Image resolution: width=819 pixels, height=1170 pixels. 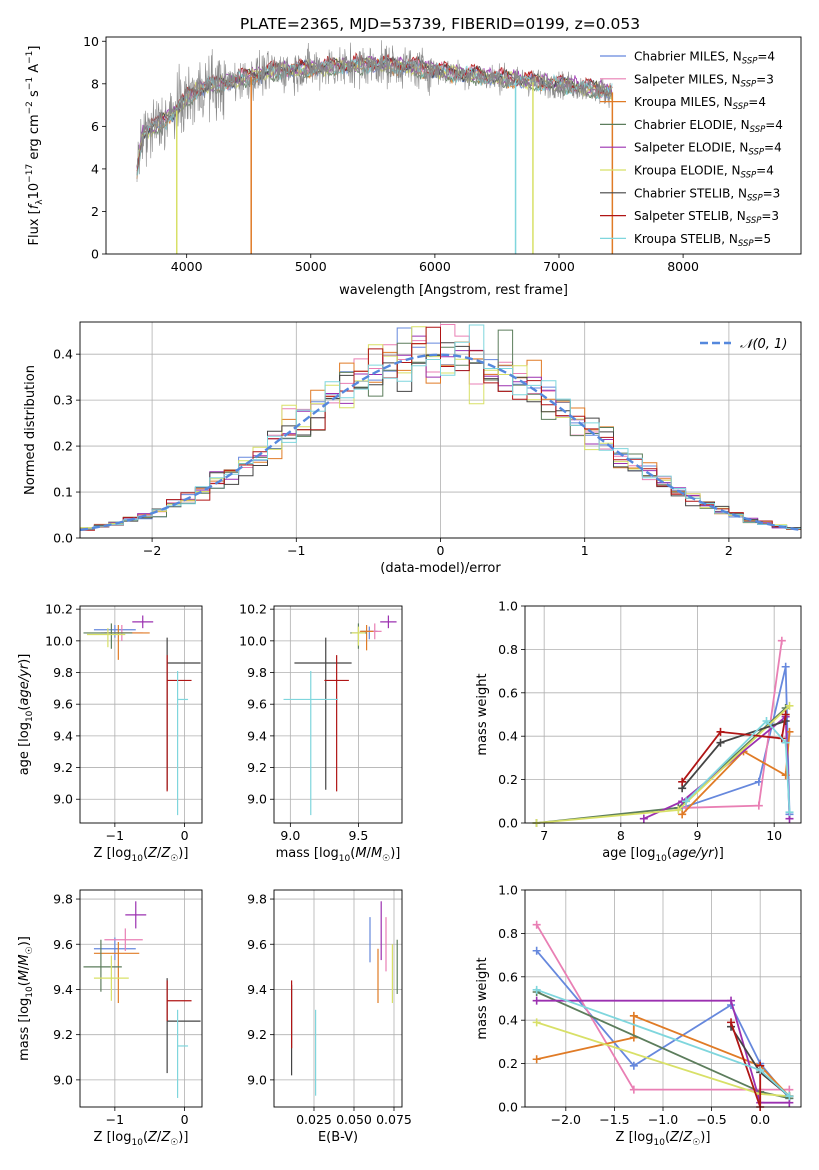 What do you see at coordinates (257, 735) in the screenshot?
I see `age_vs_mass-ytick-label: 9.4` at bounding box center [257, 735].